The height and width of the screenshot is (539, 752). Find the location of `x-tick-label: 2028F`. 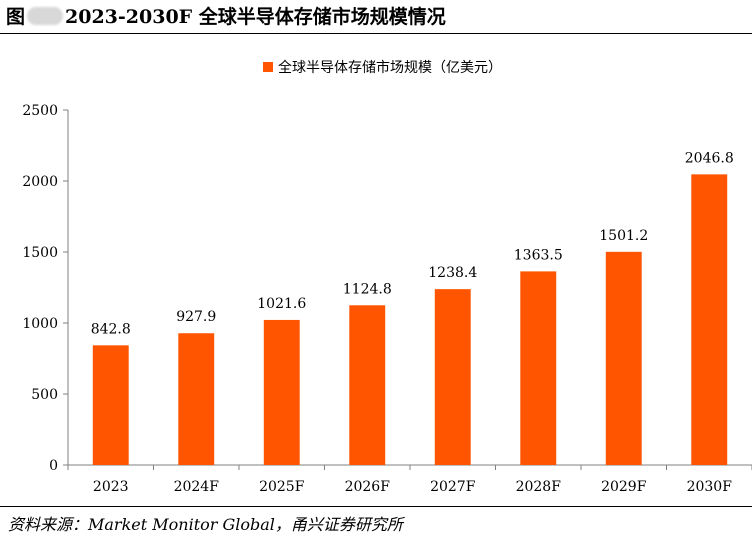

x-tick-label: 2028F is located at coordinates (539, 487).